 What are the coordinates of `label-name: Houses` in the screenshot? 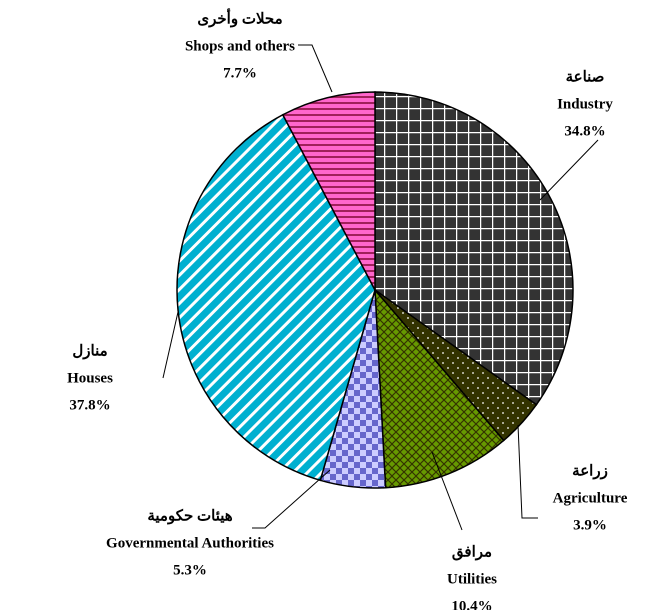 It's located at (90, 378).